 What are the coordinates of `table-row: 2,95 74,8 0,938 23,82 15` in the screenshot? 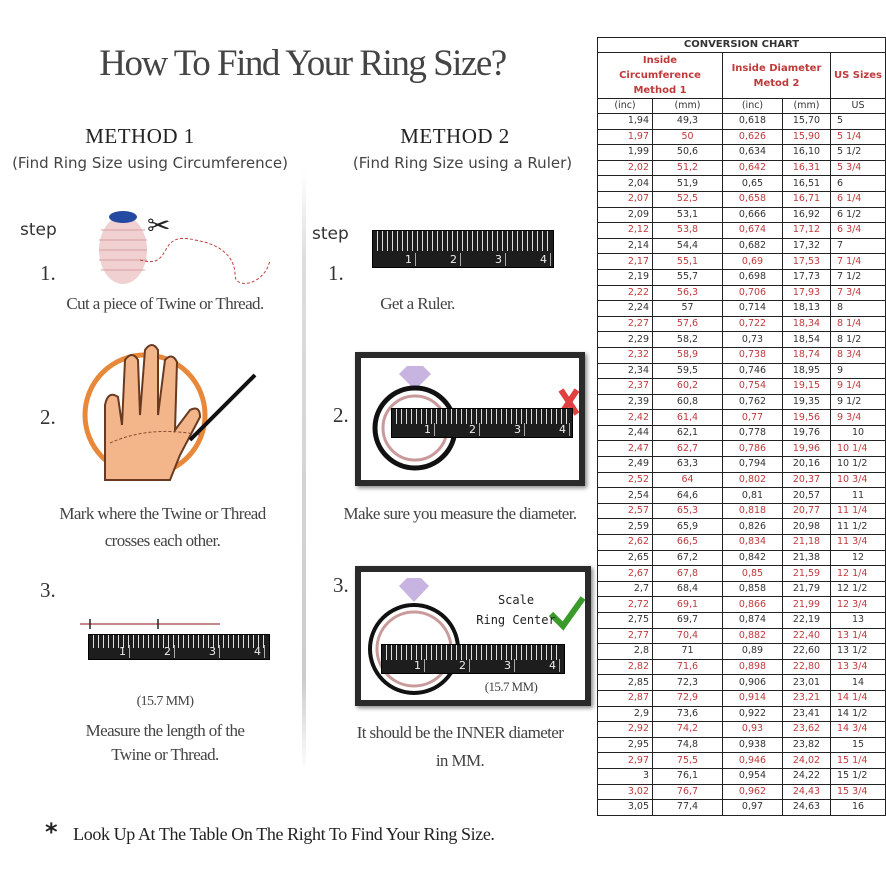 It's located at (741, 745).